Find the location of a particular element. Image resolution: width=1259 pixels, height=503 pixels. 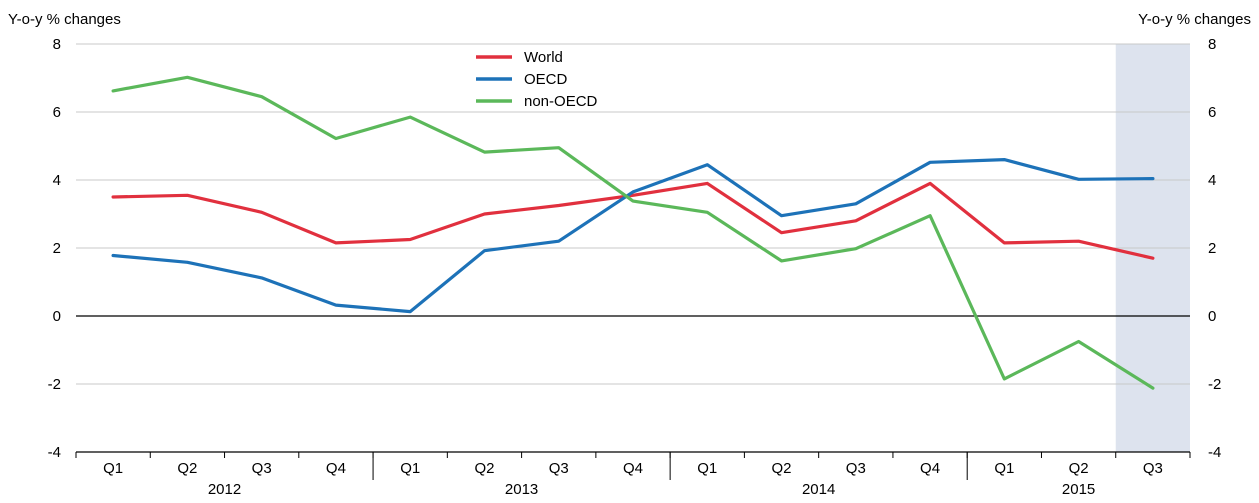

series-line-world is located at coordinates (633, 220).